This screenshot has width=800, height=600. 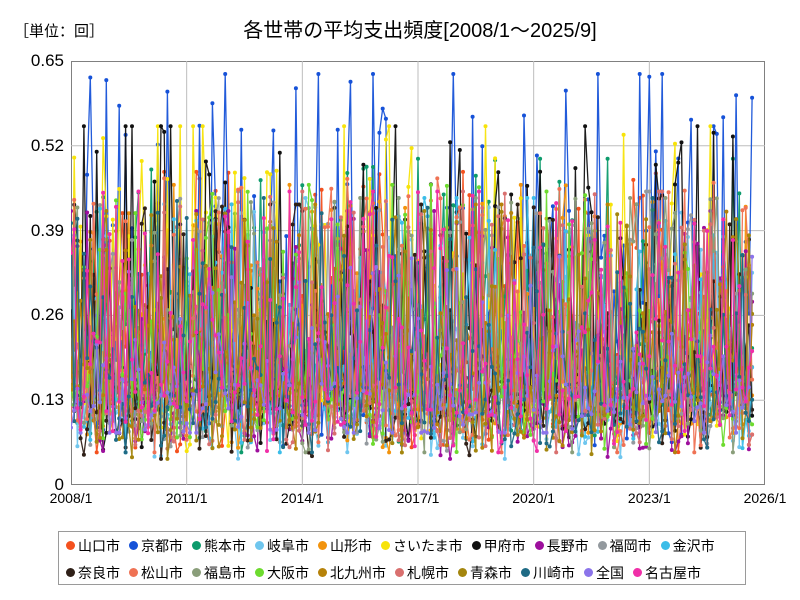 I want to click on y-axis-tick-labels: 0.65 0.52 0.39 0.26 0.13 0, so click(x=32, y=300).